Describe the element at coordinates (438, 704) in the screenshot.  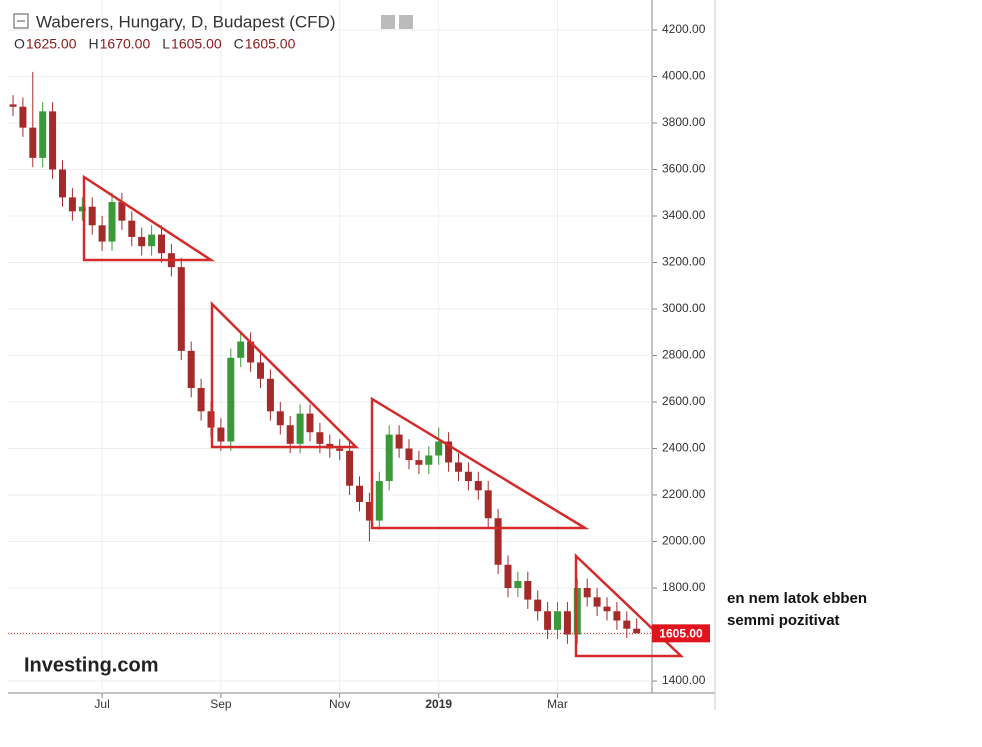
I see `x-tick-label: 2019` at that location.